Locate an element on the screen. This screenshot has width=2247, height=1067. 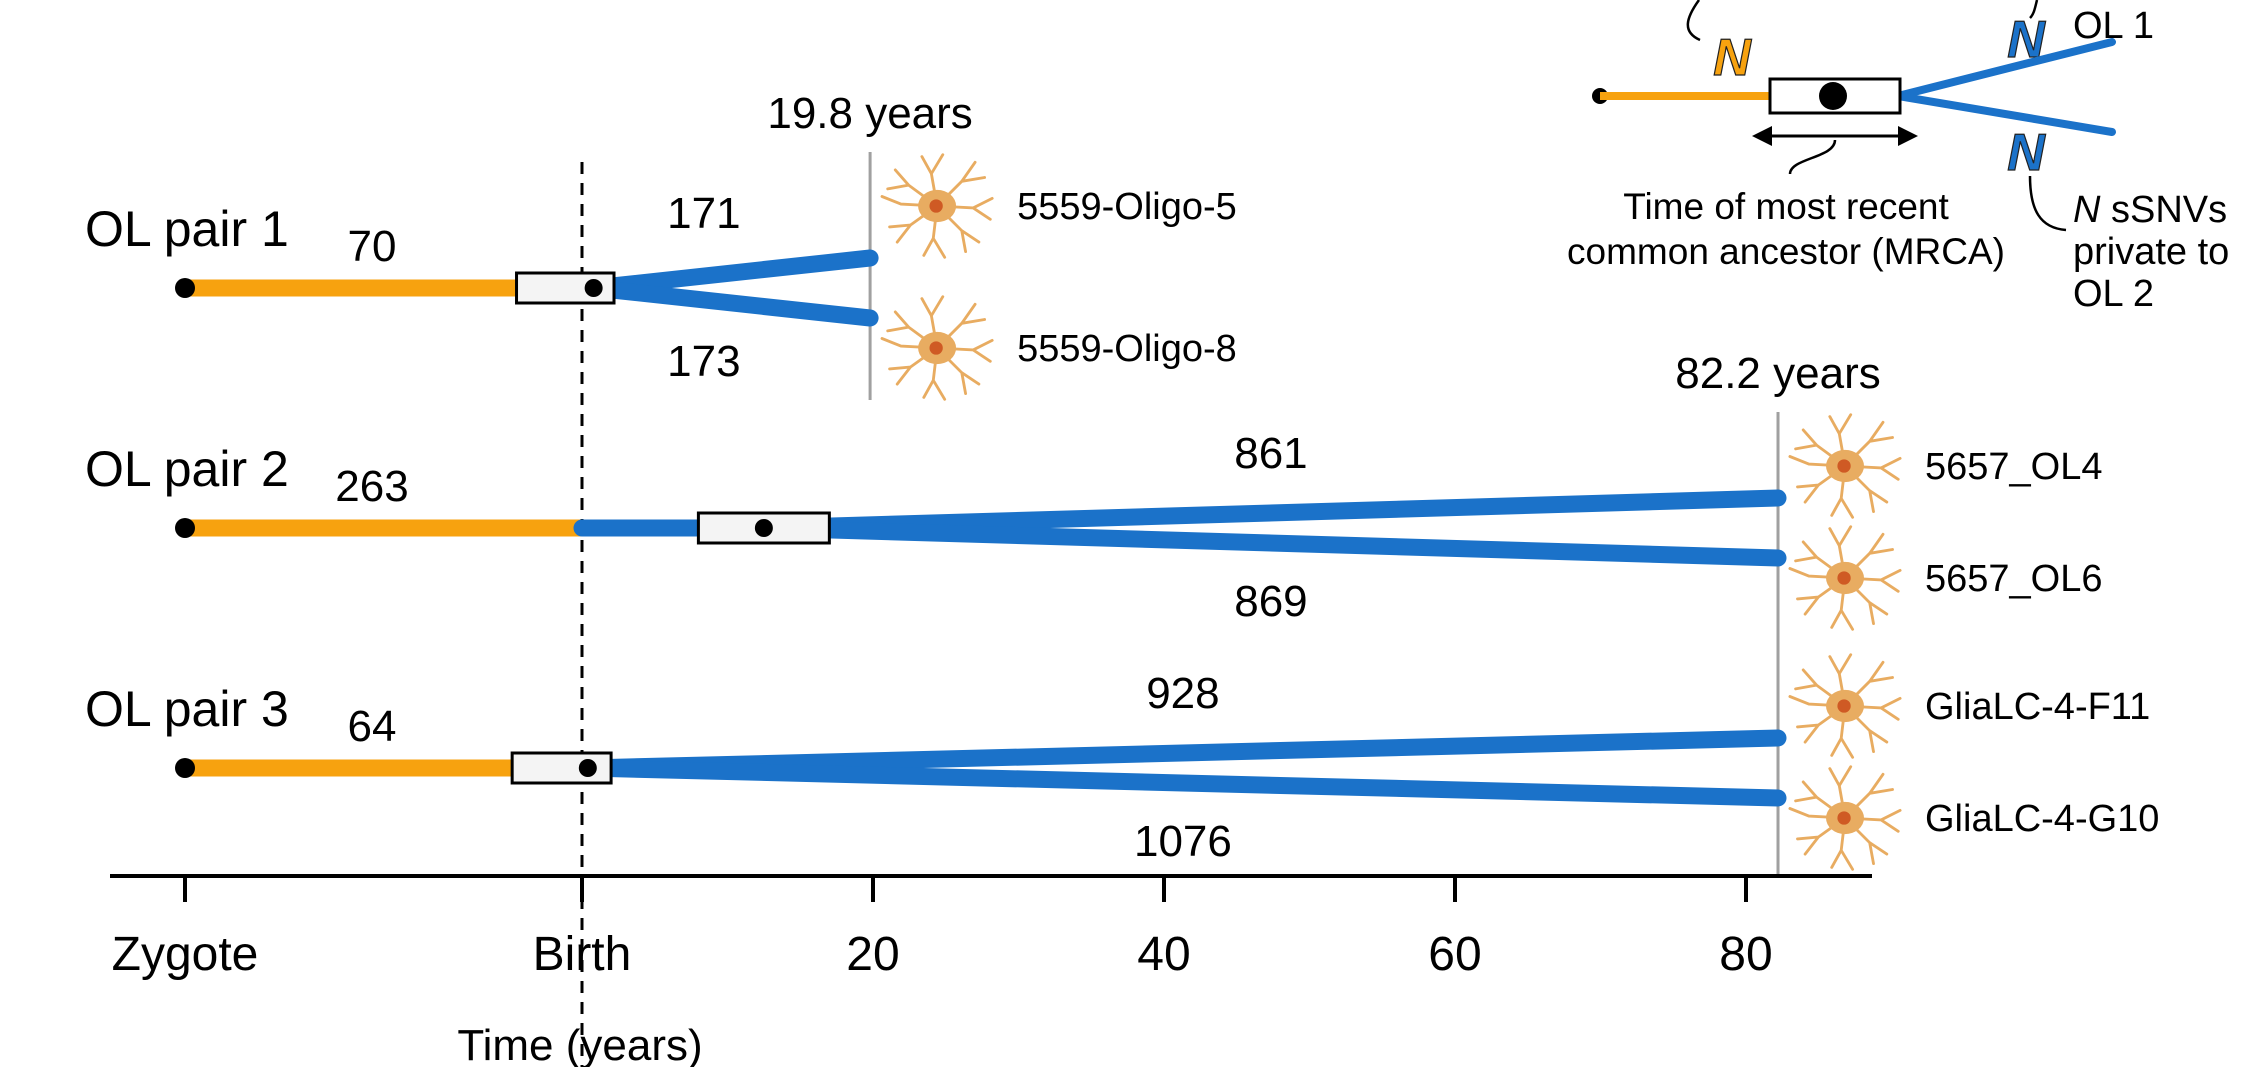
legend-private-leader is located at coordinates (2047, 203).